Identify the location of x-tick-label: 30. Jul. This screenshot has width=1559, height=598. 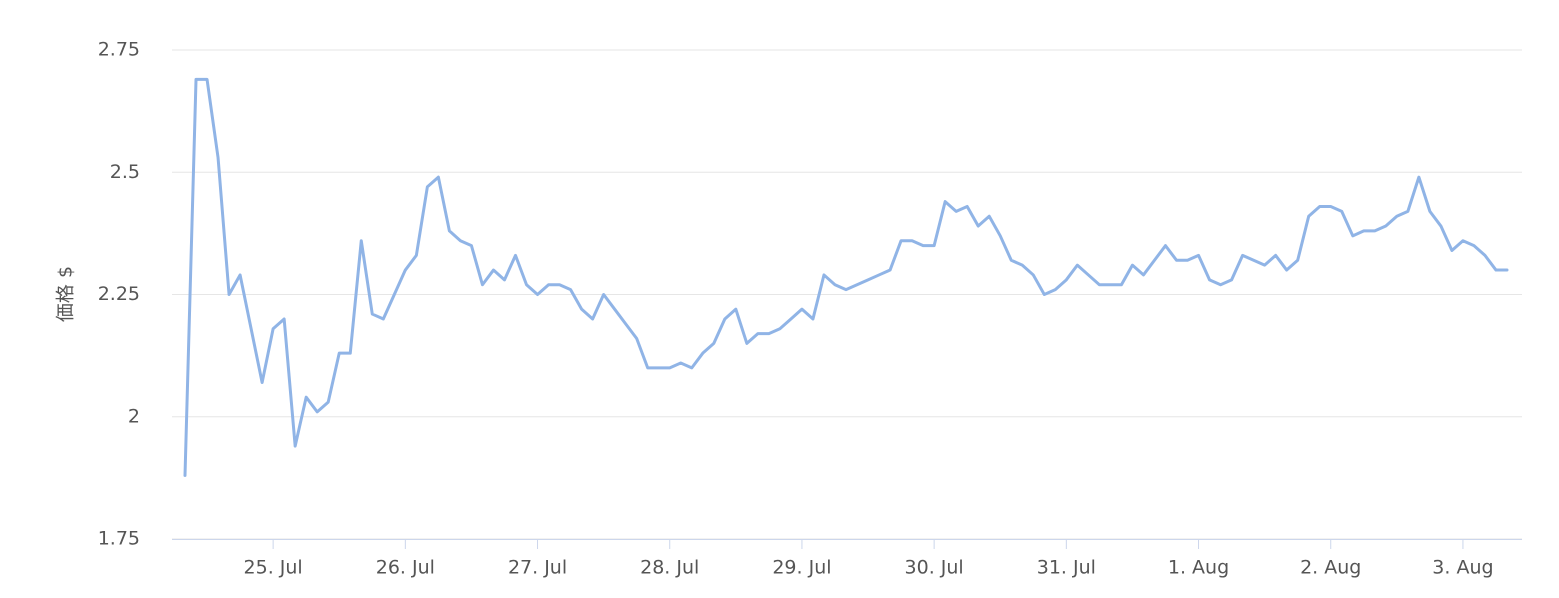
(934, 568).